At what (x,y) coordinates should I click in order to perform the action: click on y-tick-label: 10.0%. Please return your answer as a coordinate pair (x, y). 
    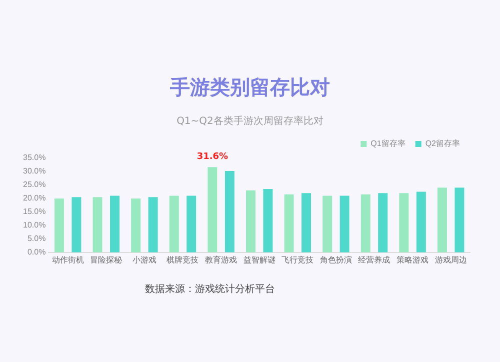
    Looking at the image, I should click on (34, 225).